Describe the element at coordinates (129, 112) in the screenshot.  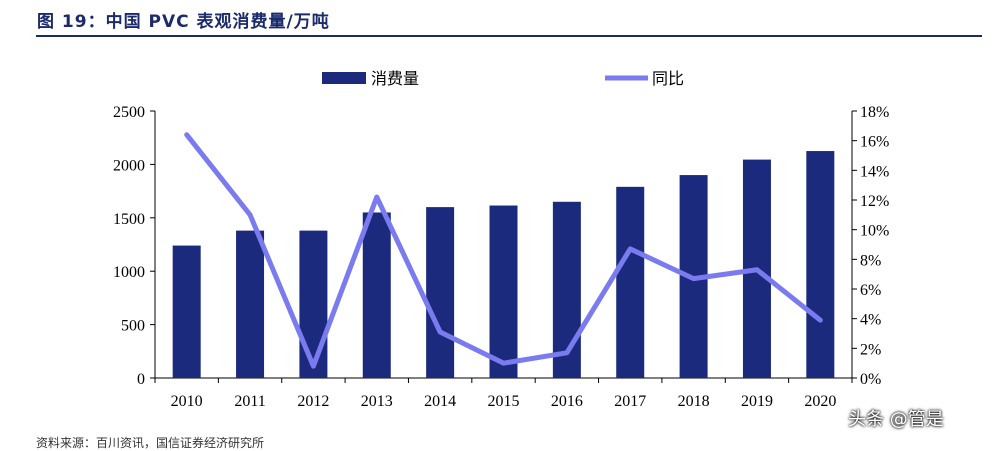
I see `left-tick-label: 2500` at that location.